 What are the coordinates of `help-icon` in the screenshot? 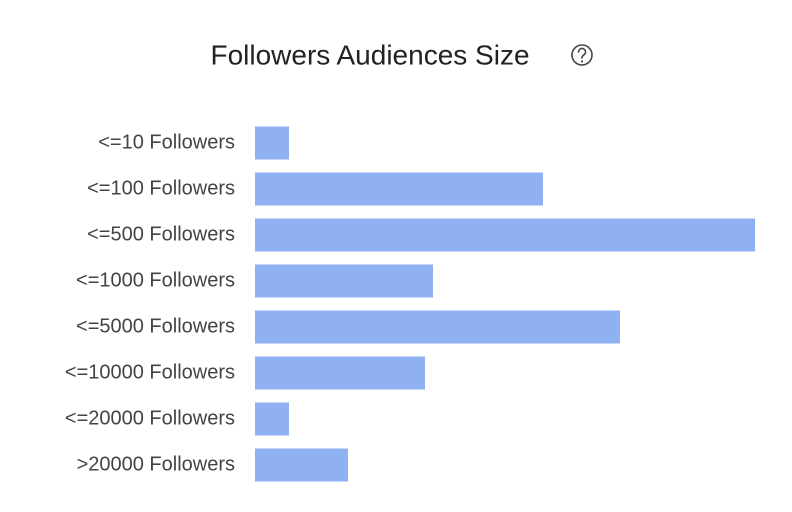 It's located at (582, 55).